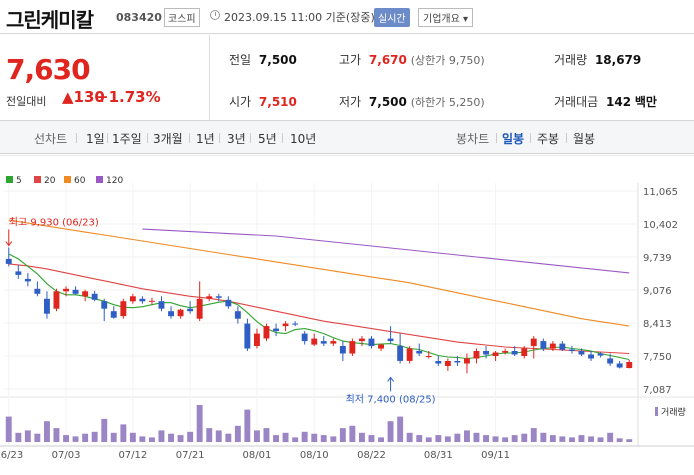  Describe the element at coordinates (386, 251) in the screenshot. I see `ma120-line` at that location.